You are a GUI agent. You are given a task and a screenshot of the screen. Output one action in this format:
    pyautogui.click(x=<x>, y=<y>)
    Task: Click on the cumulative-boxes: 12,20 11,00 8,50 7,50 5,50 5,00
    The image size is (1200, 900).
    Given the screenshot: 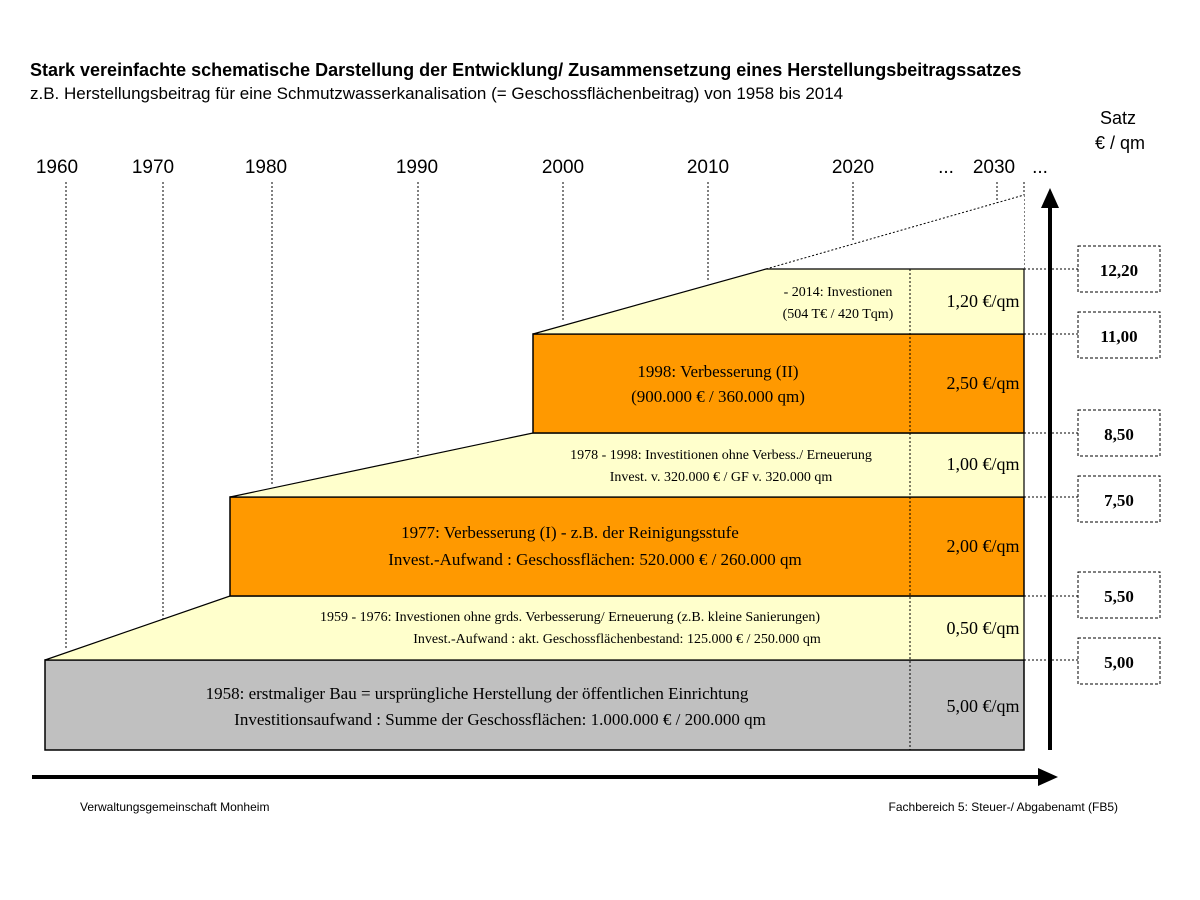 What is the action you would take?
    pyautogui.click(x=1119, y=465)
    